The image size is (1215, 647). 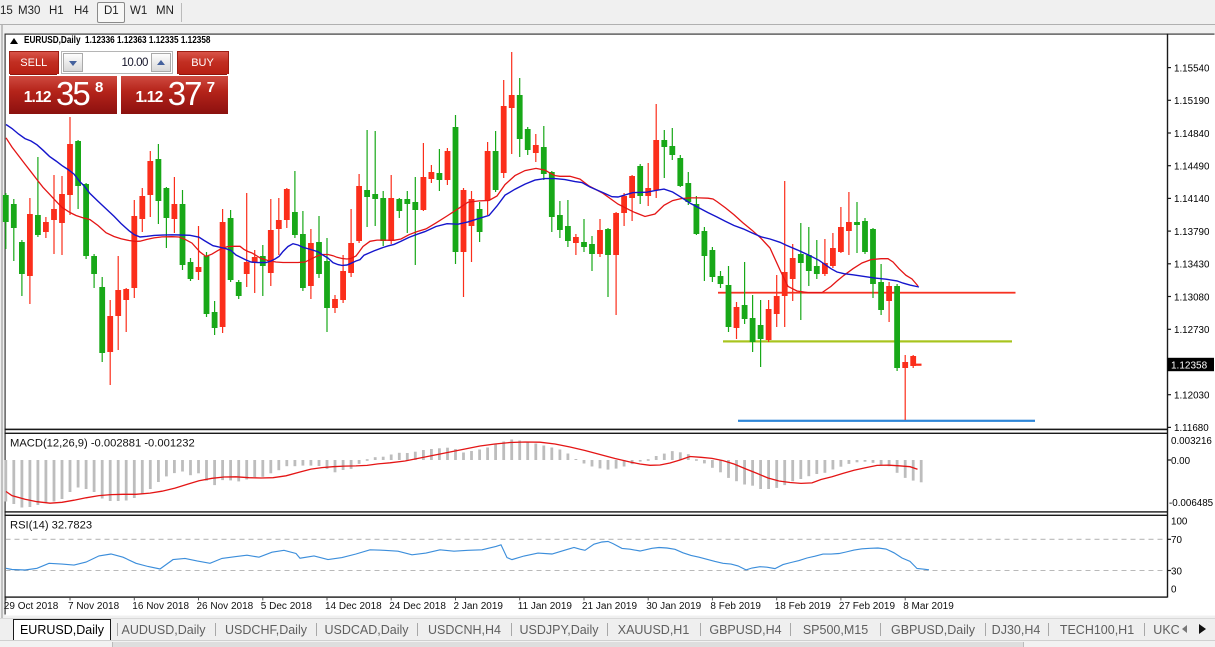 What do you see at coordinates (1174, 589) in the screenshot?
I see `svg-text: 0` at bounding box center [1174, 589].